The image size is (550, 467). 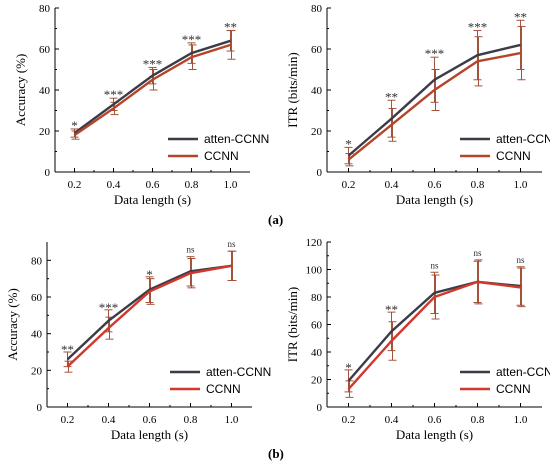 I want to click on y-tick-label: 100, so click(x=314, y=271).